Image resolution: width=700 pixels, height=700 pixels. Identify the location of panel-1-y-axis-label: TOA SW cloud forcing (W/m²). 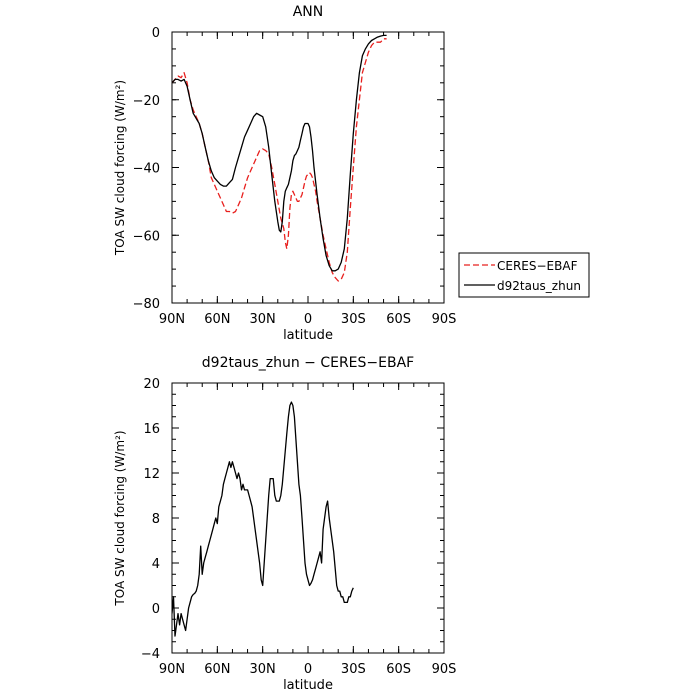
(120, 168).